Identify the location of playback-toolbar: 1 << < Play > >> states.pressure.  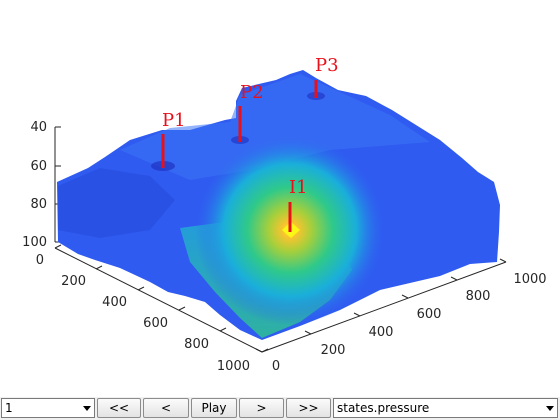
(280, 408).